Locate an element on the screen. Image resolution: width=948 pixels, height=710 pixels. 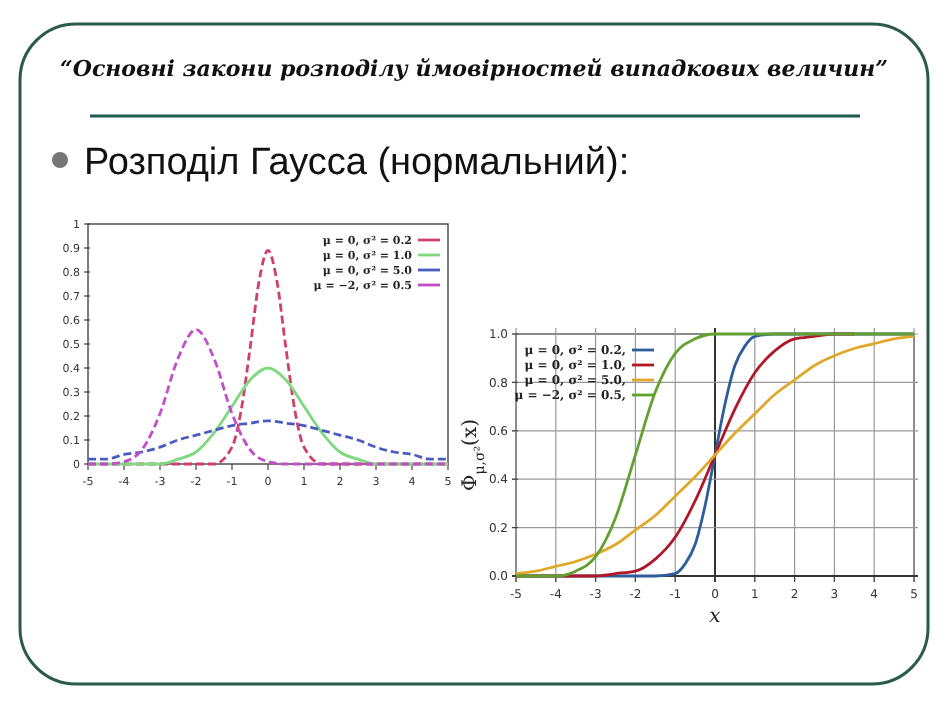
x-axis-title: x is located at coordinates (715, 617).